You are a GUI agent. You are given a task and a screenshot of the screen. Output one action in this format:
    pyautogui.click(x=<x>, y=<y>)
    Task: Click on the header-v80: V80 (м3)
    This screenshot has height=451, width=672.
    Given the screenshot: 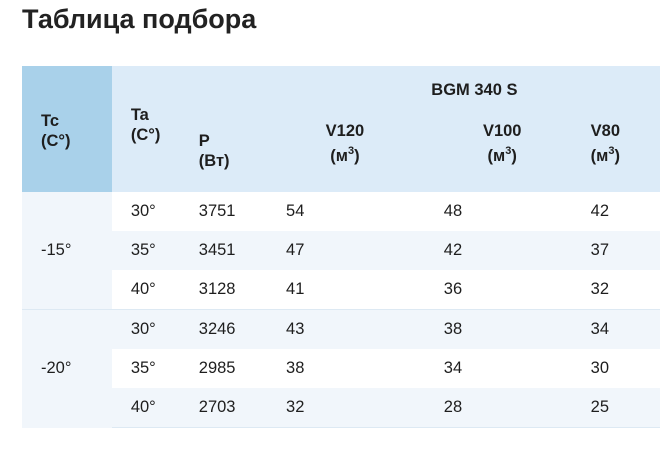 What is the action you would take?
    pyautogui.click(x=625, y=152)
    